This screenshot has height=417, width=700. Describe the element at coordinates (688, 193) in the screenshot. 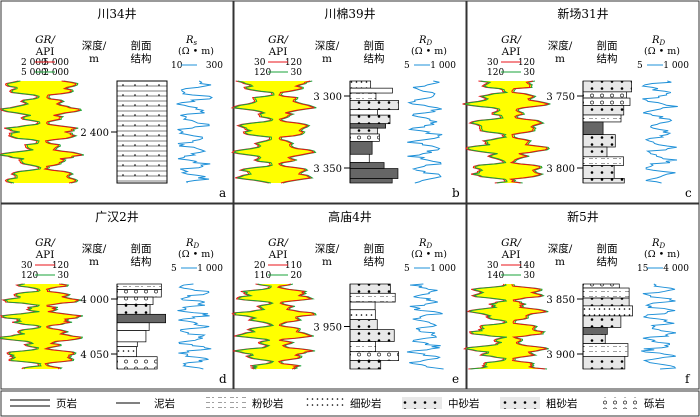

I see `panel-letter: c` at that location.